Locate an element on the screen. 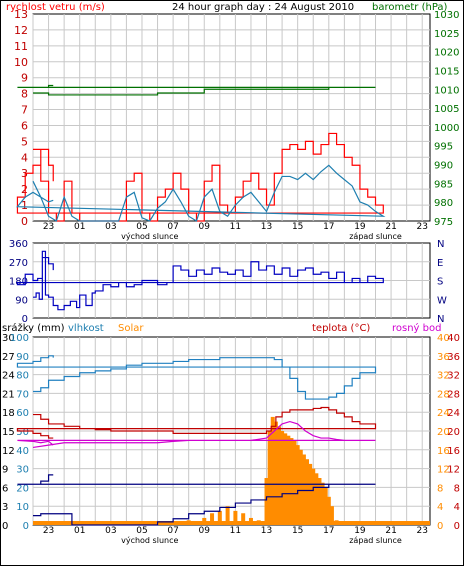  wind-tick-label: 6 is located at coordinates (24, 125).